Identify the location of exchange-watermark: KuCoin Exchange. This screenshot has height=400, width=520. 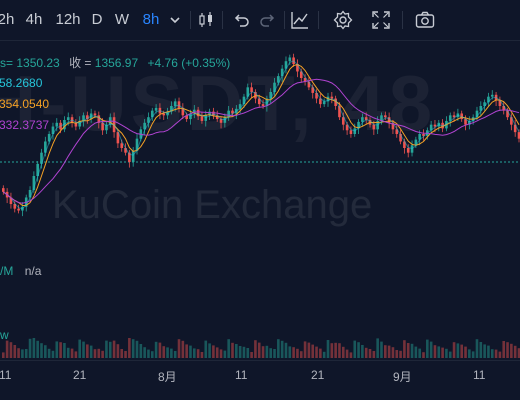
(212, 205).